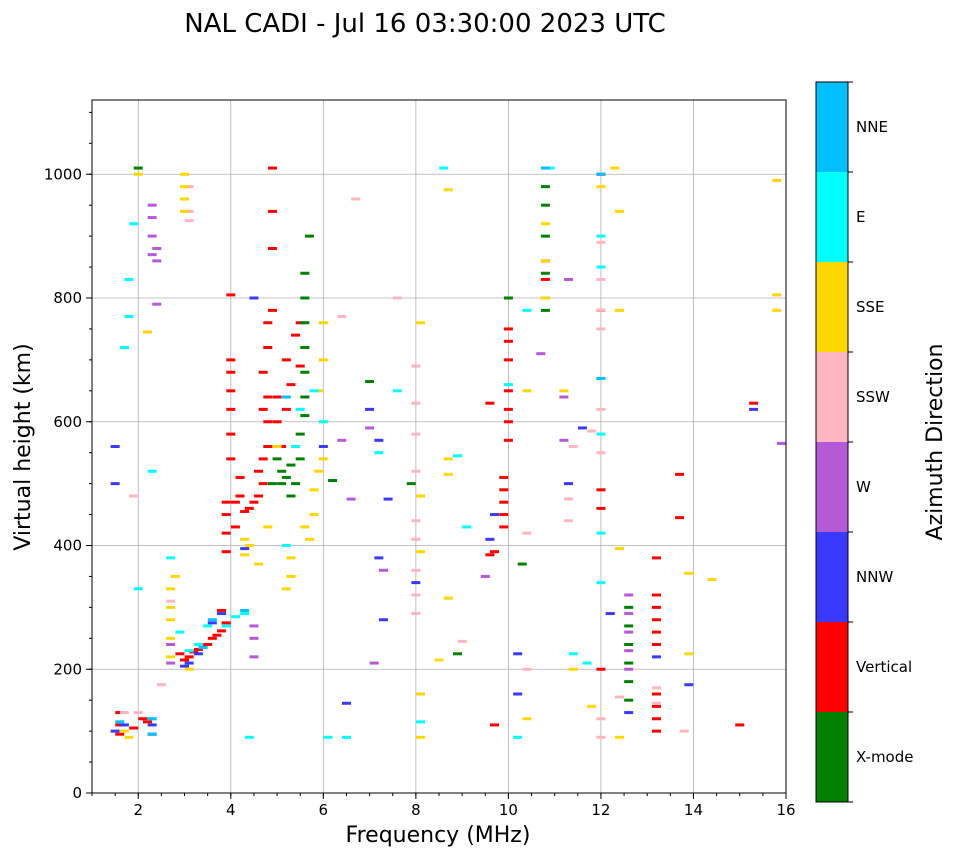  Describe the element at coordinates (884, 667) in the screenshot. I see `colorbar-label: Vertical` at that location.